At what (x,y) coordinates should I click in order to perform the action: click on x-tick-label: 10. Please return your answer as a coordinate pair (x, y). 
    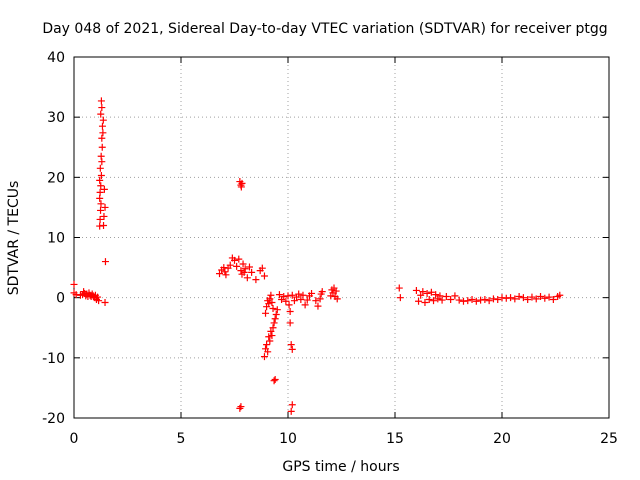
    Looking at the image, I should click on (288, 439).